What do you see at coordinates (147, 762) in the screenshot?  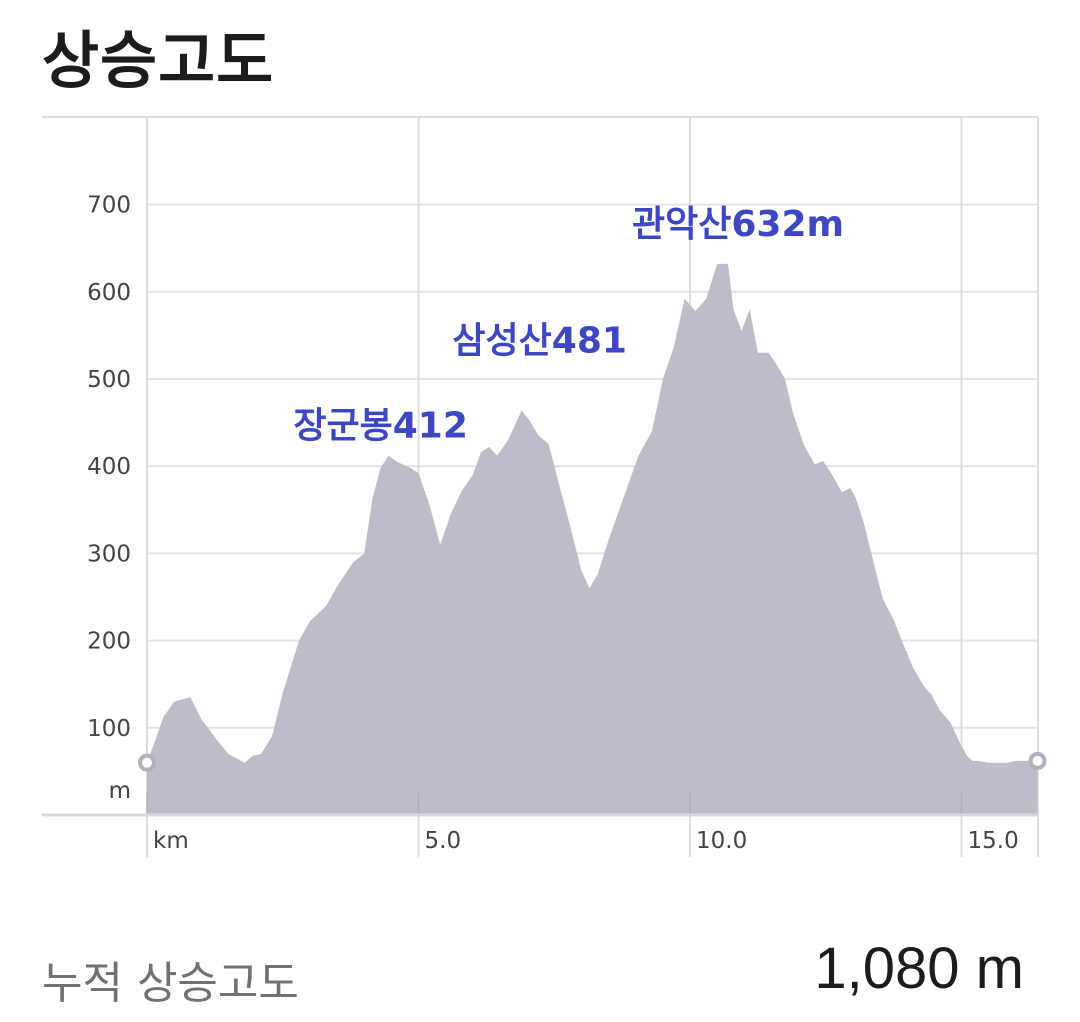 I see `start-point-marker` at bounding box center [147, 762].